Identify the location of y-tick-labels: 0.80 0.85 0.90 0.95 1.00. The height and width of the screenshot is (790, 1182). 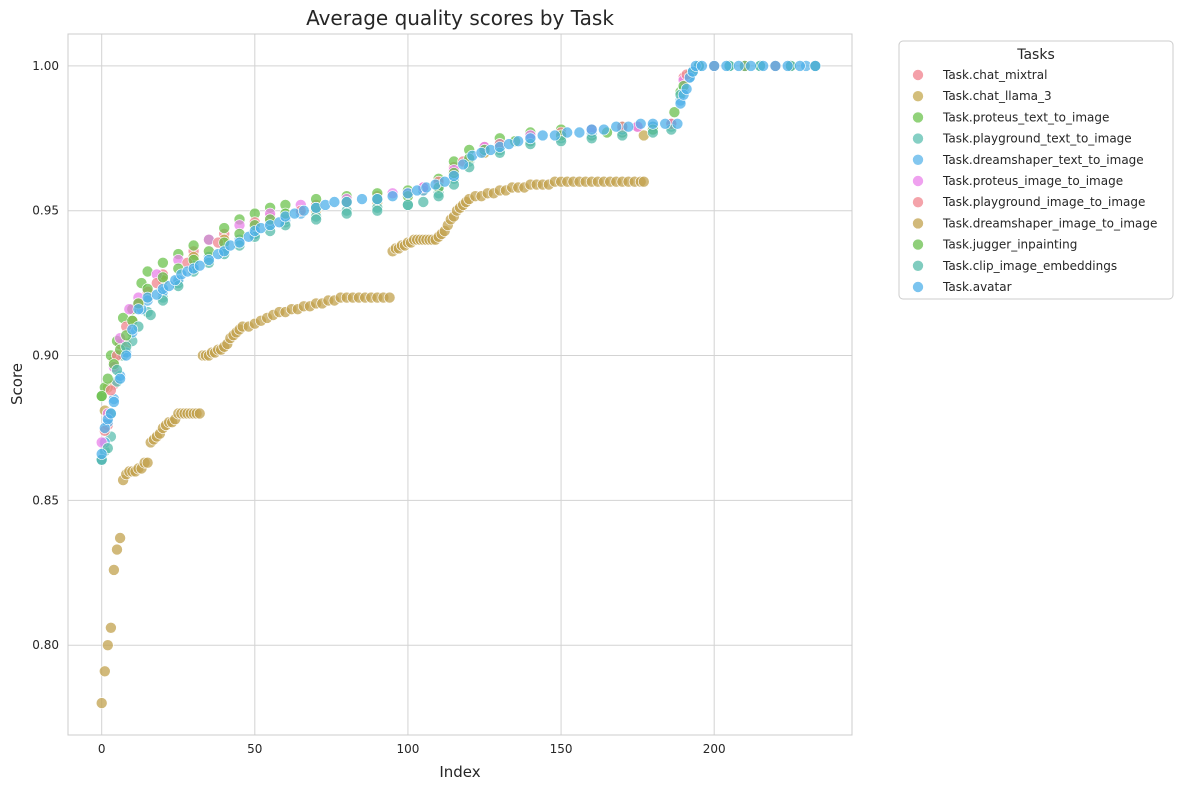
(45, 355).